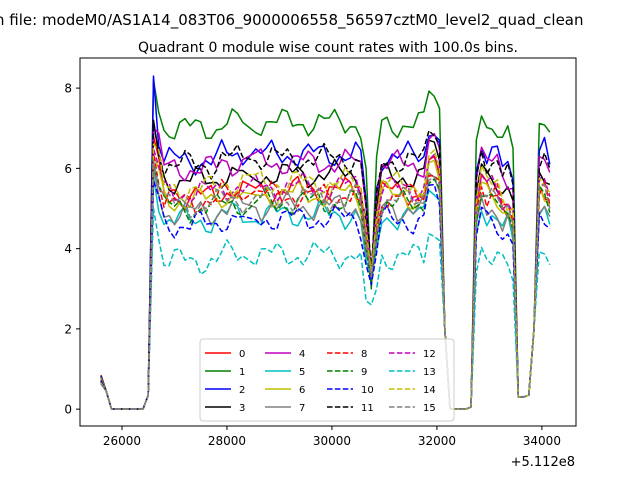  Describe the element at coordinates (543, 462) in the screenshot. I see `x-offset-label: +5.112e8` at that location.